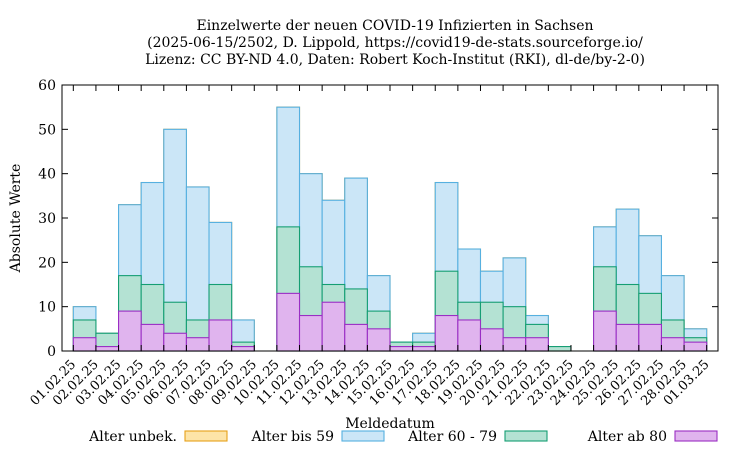  I want to click on bar-alter-ab-80-15.02.25, so click(401, 349).